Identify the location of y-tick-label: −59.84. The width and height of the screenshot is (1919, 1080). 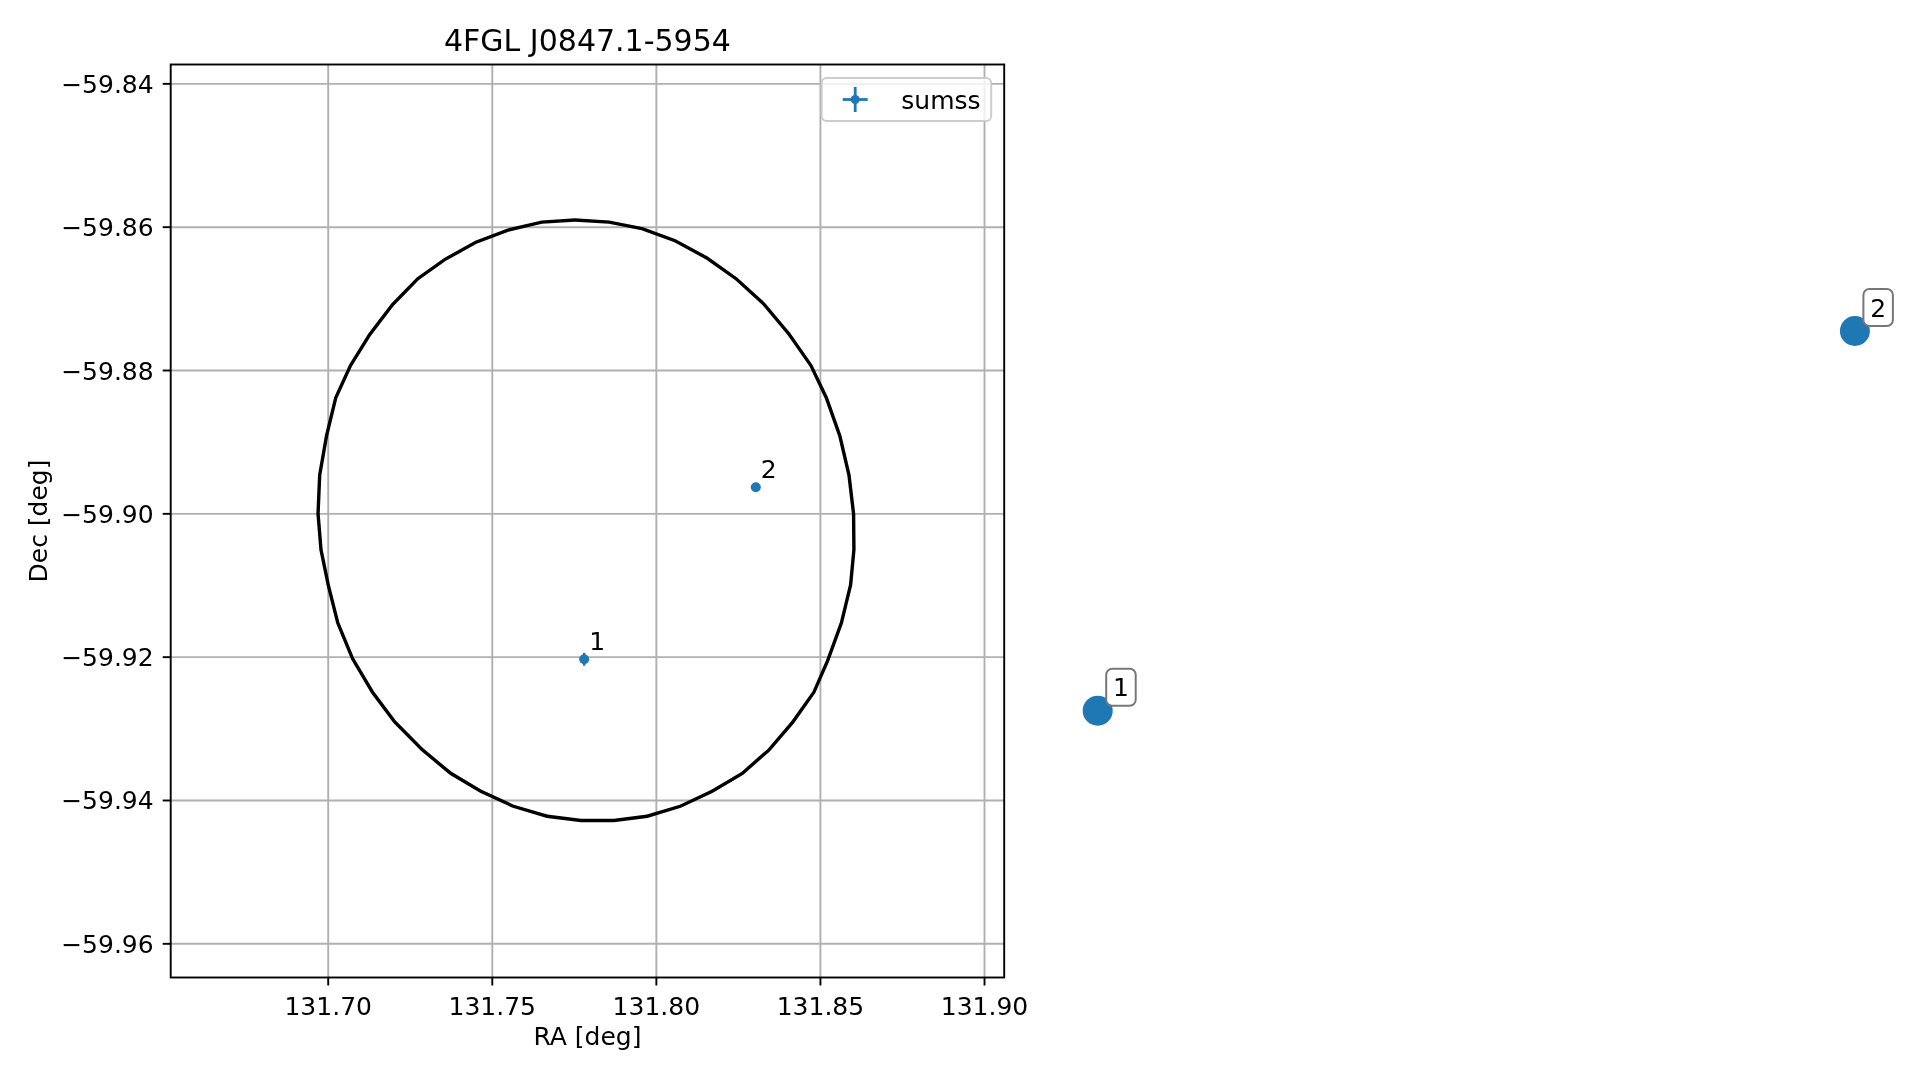
(107, 84).